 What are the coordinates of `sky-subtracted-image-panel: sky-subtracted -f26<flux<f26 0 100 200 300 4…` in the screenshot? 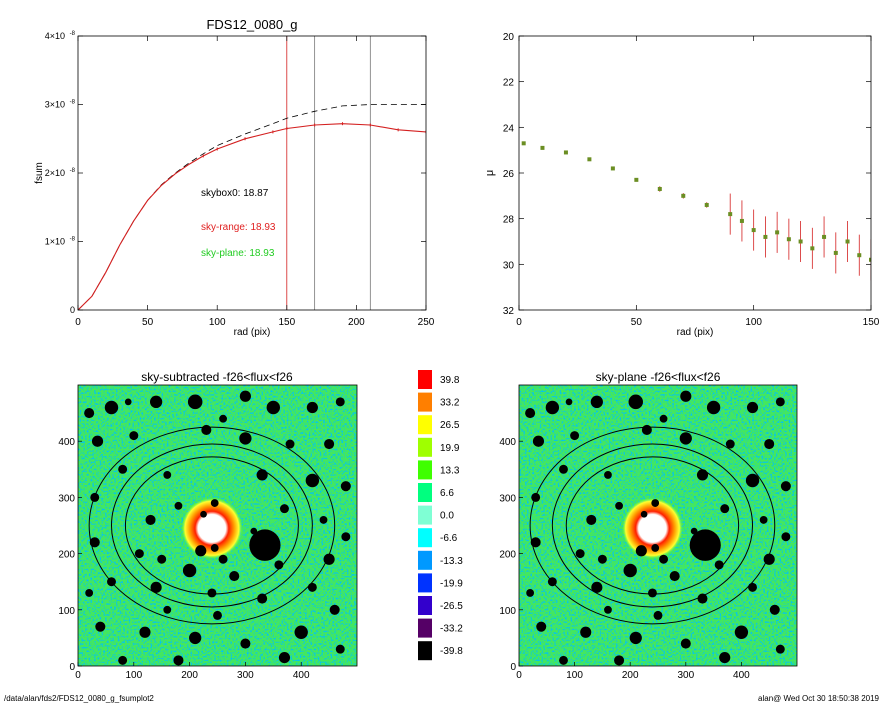 It's located at (208, 525).